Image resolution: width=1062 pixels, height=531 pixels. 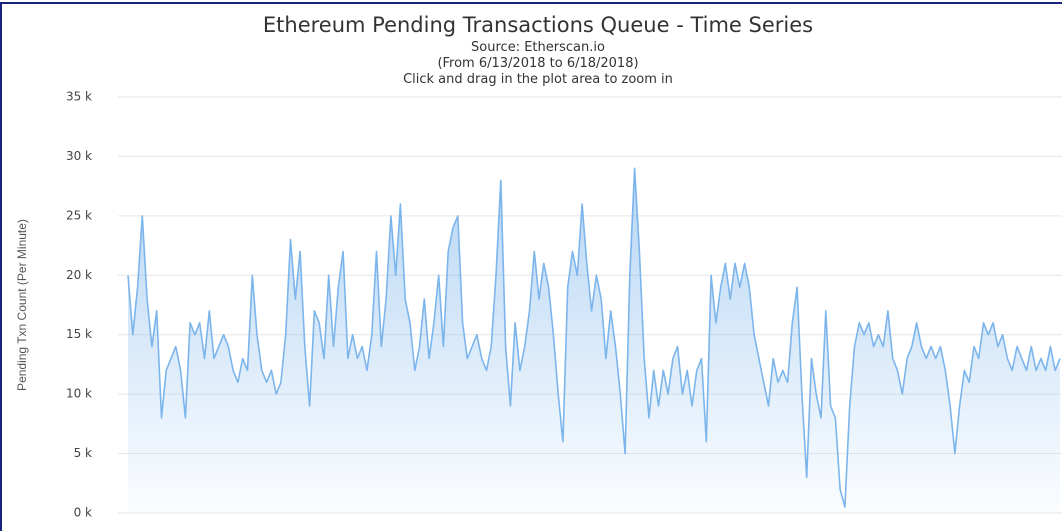 What do you see at coordinates (79, 275) in the screenshot?
I see `y-tick-label: 20 k` at bounding box center [79, 275].